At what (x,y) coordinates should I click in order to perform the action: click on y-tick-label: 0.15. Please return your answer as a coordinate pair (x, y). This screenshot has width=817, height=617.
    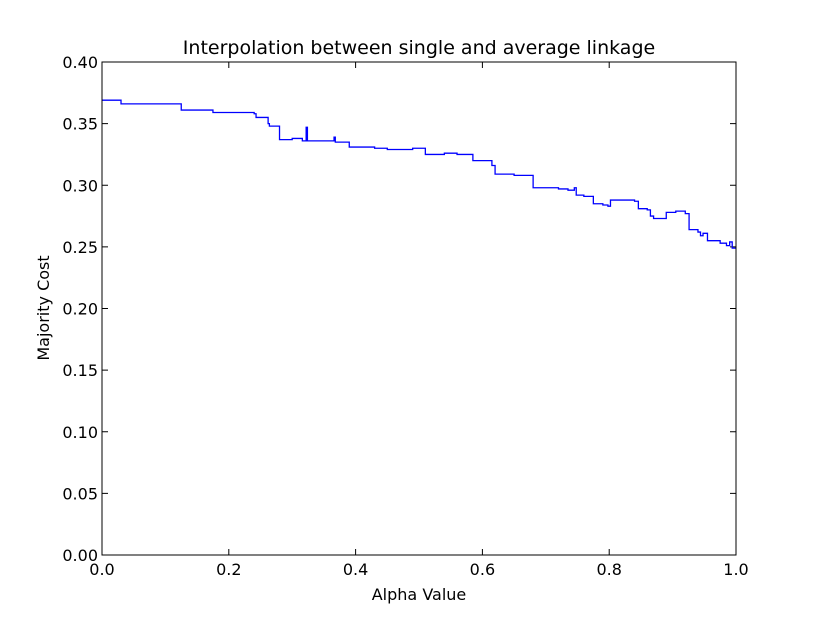
    Looking at the image, I should click on (80, 370).